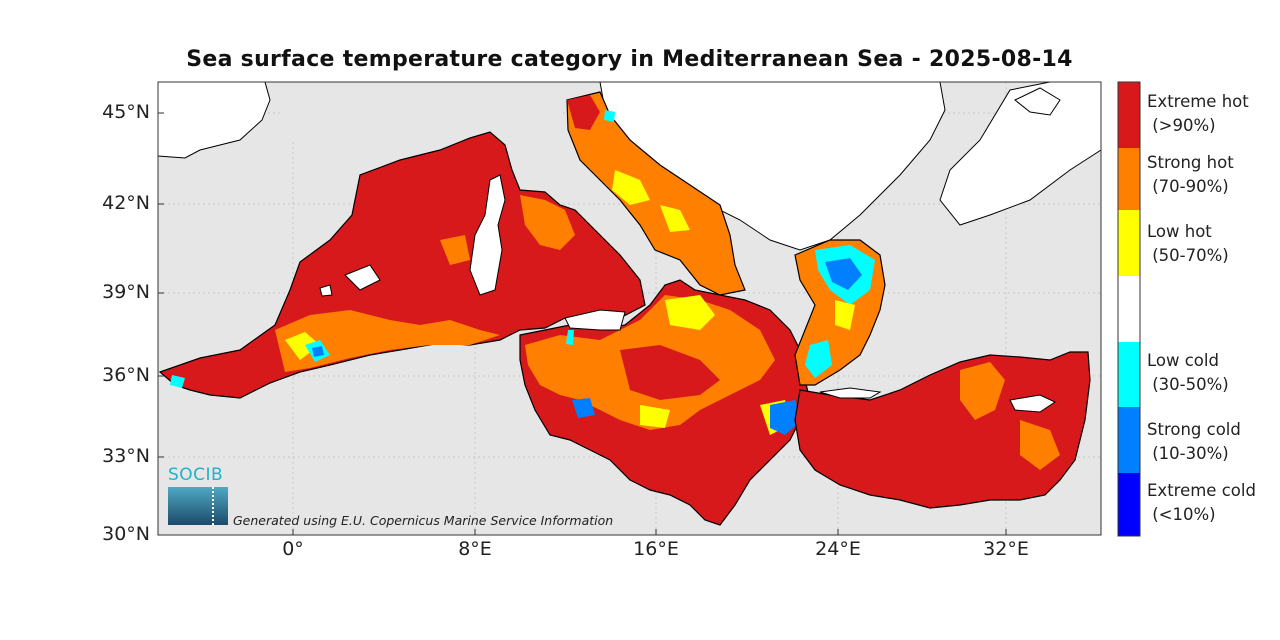 Image resolution: width=1280 pixels, height=640 pixels. What do you see at coordinates (1194, 429) in the screenshot?
I see `legend-strong-cold-label: Strong cold` at bounding box center [1194, 429].